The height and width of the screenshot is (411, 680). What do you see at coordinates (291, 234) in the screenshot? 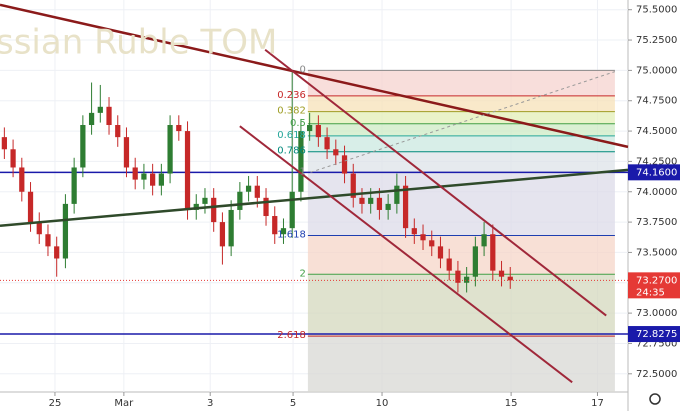
I see `fib-label: 1.618` at bounding box center [291, 234].